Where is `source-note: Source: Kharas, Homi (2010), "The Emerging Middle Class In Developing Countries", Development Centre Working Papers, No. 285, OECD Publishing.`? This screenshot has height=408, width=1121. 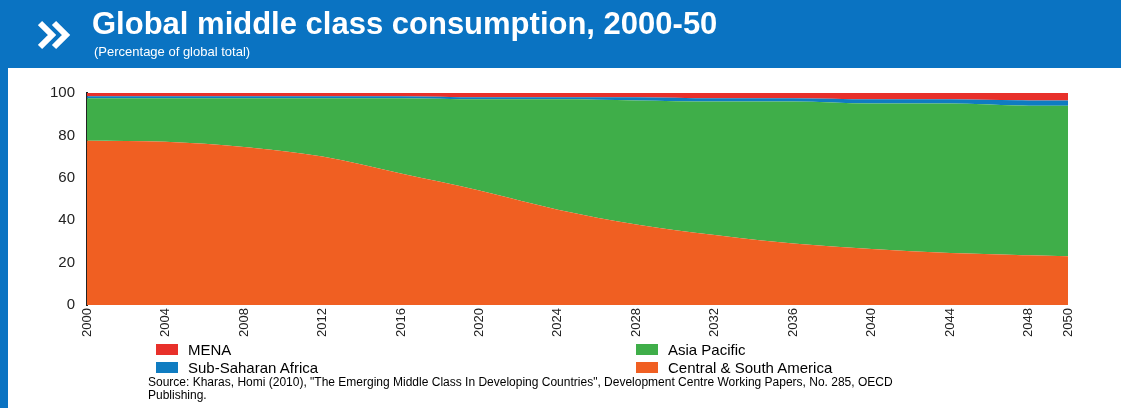 source-note: Source: Kharas, Homi (2010), "The Emerging Middle Class In Developing Countries", Development Centre Working Papers, No. 285, OECD Publishing. is located at coordinates (521, 388).